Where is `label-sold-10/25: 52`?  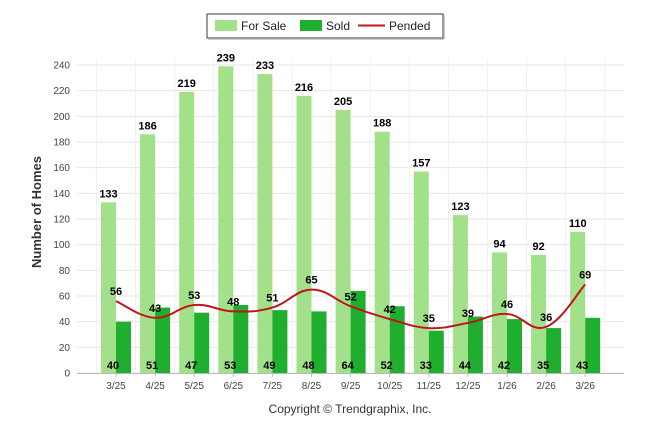
label-sold-10/25: 52 is located at coordinates (387, 366).